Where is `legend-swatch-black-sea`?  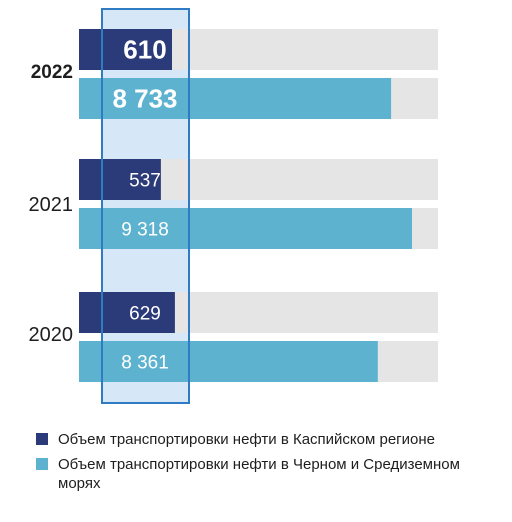 legend-swatch-black-sea is located at coordinates (42, 464).